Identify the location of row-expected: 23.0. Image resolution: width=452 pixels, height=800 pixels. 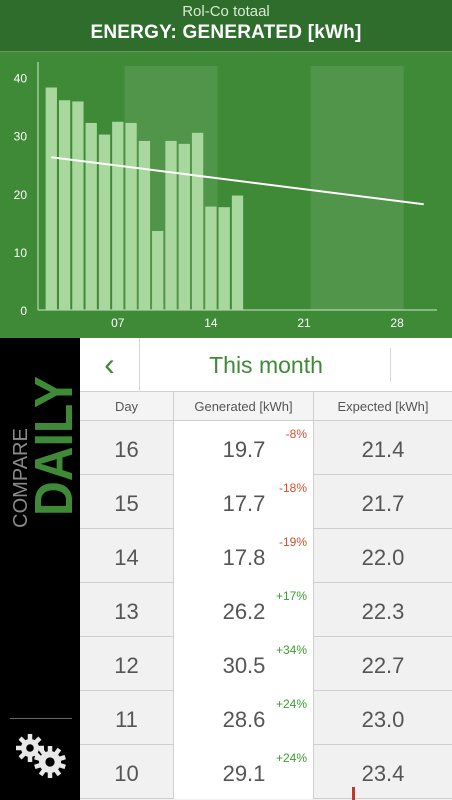
(382, 718).